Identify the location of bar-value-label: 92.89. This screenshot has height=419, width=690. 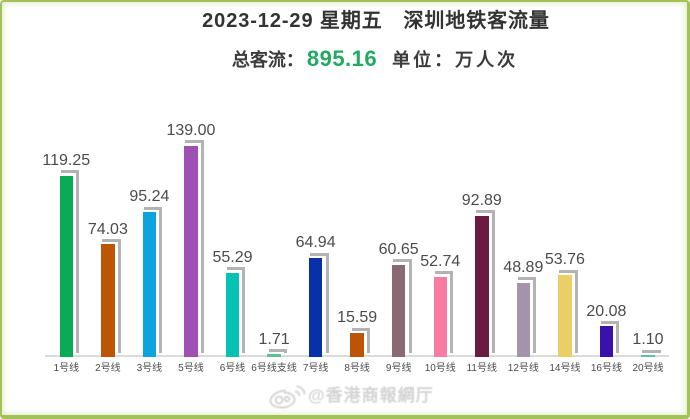
(481, 200).